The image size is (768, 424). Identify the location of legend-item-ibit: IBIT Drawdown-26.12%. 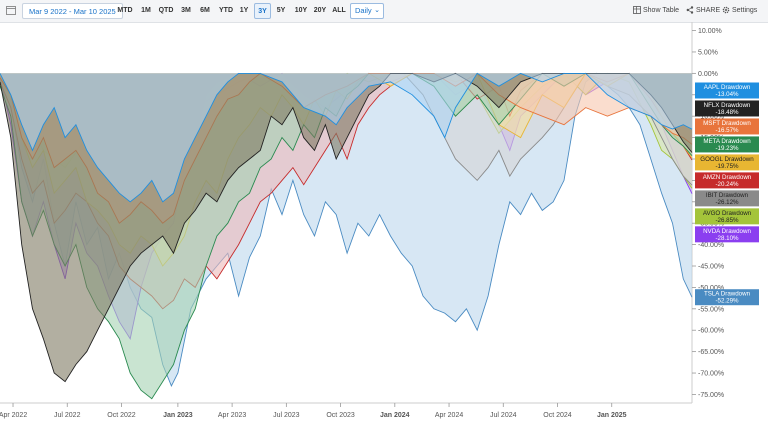
(727, 198).